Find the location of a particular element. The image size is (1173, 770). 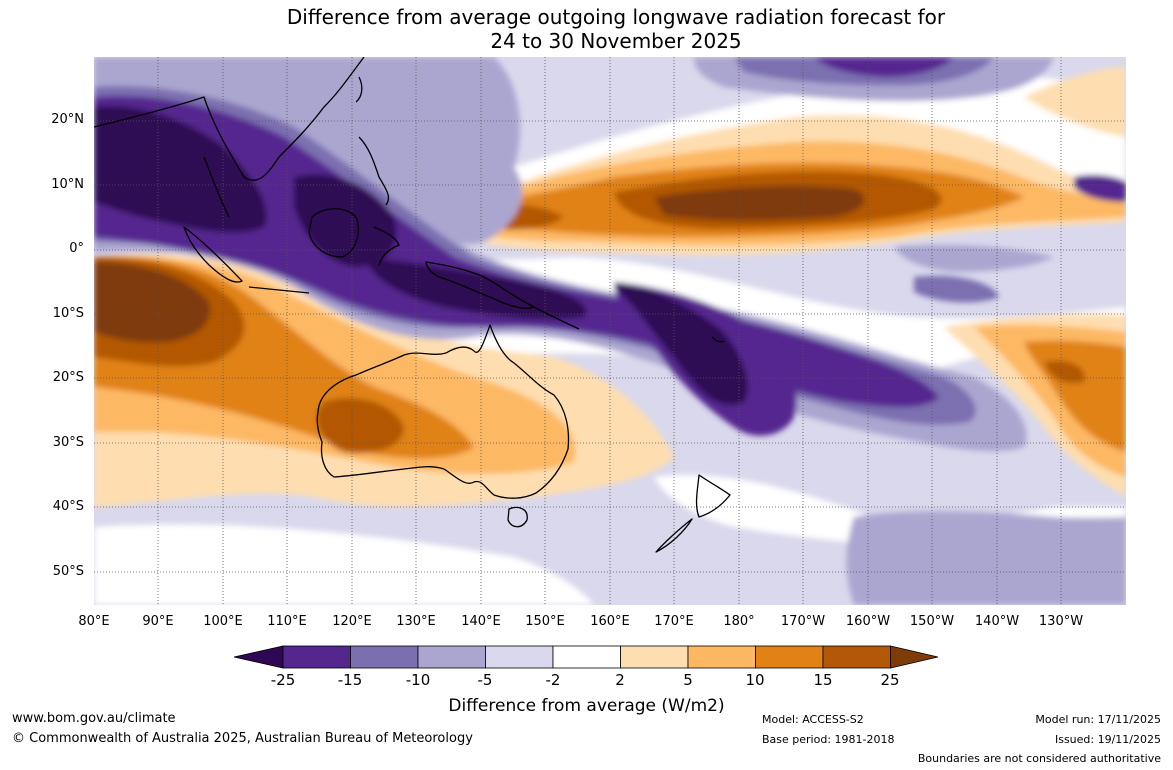

colorbar-tick-plus5: 5 is located at coordinates (688, 680).